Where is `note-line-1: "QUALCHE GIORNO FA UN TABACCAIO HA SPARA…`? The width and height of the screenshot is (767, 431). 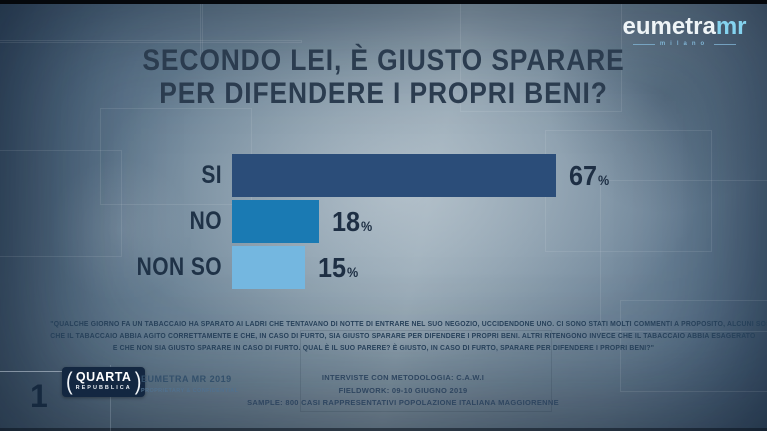 note-line-1: "QUALCHE GIORNO FA UN TABACCAIO HA SPARA… is located at coordinates (408, 324).